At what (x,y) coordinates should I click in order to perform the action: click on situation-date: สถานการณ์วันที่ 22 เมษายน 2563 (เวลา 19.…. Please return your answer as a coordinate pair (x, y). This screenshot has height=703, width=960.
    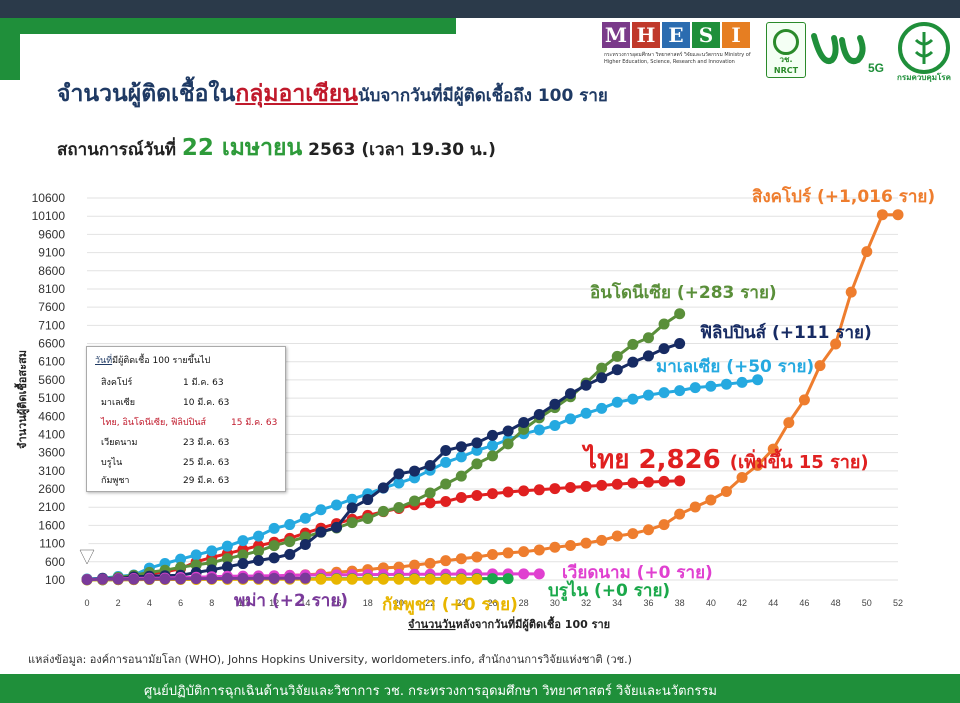
    Looking at the image, I should click on (276, 148).